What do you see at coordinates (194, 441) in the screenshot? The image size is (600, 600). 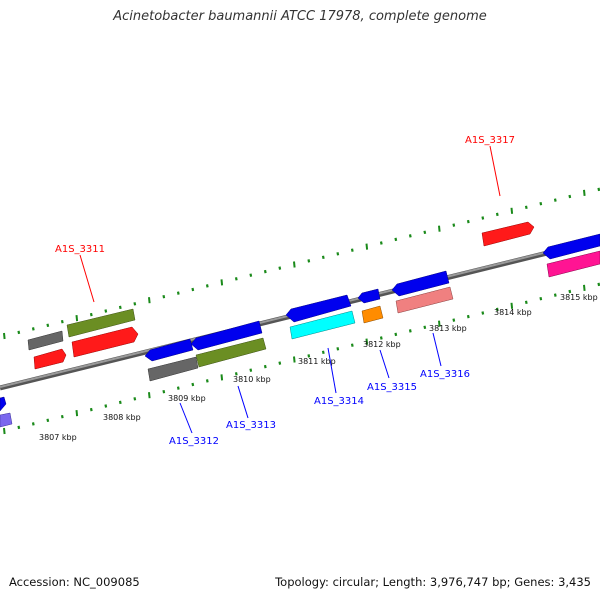 I see `gene-label-a1s-3312: A1S_3312` at bounding box center [194, 441].